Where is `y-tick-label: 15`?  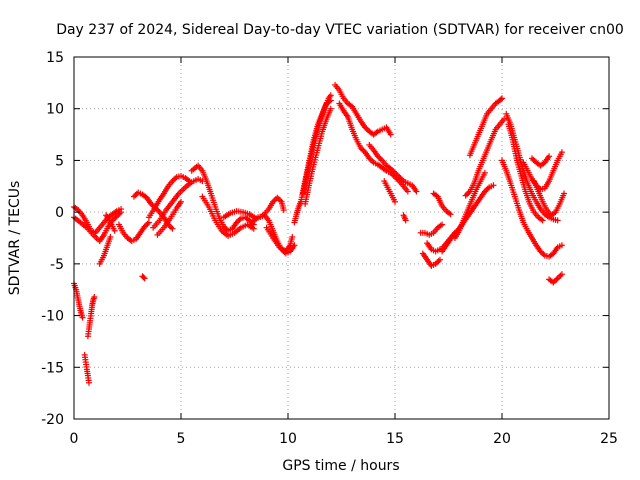
y-tick-label: 15 is located at coordinates (55, 58).